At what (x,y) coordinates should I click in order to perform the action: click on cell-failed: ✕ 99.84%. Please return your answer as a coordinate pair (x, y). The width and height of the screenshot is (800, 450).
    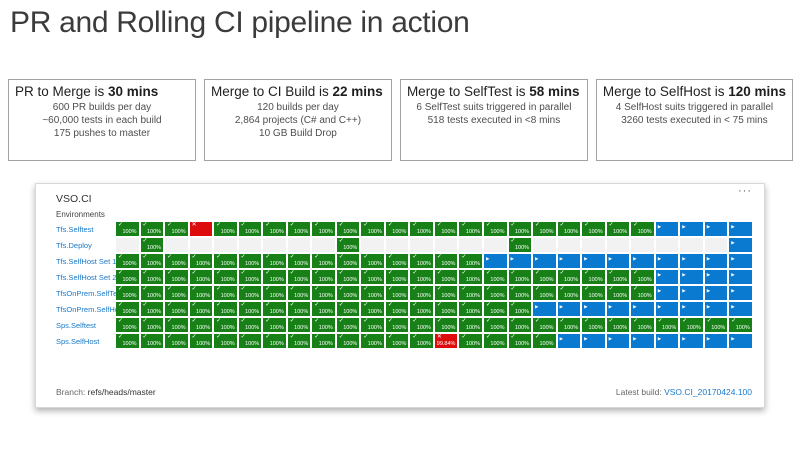
    Looking at the image, I should click on (446, 341).